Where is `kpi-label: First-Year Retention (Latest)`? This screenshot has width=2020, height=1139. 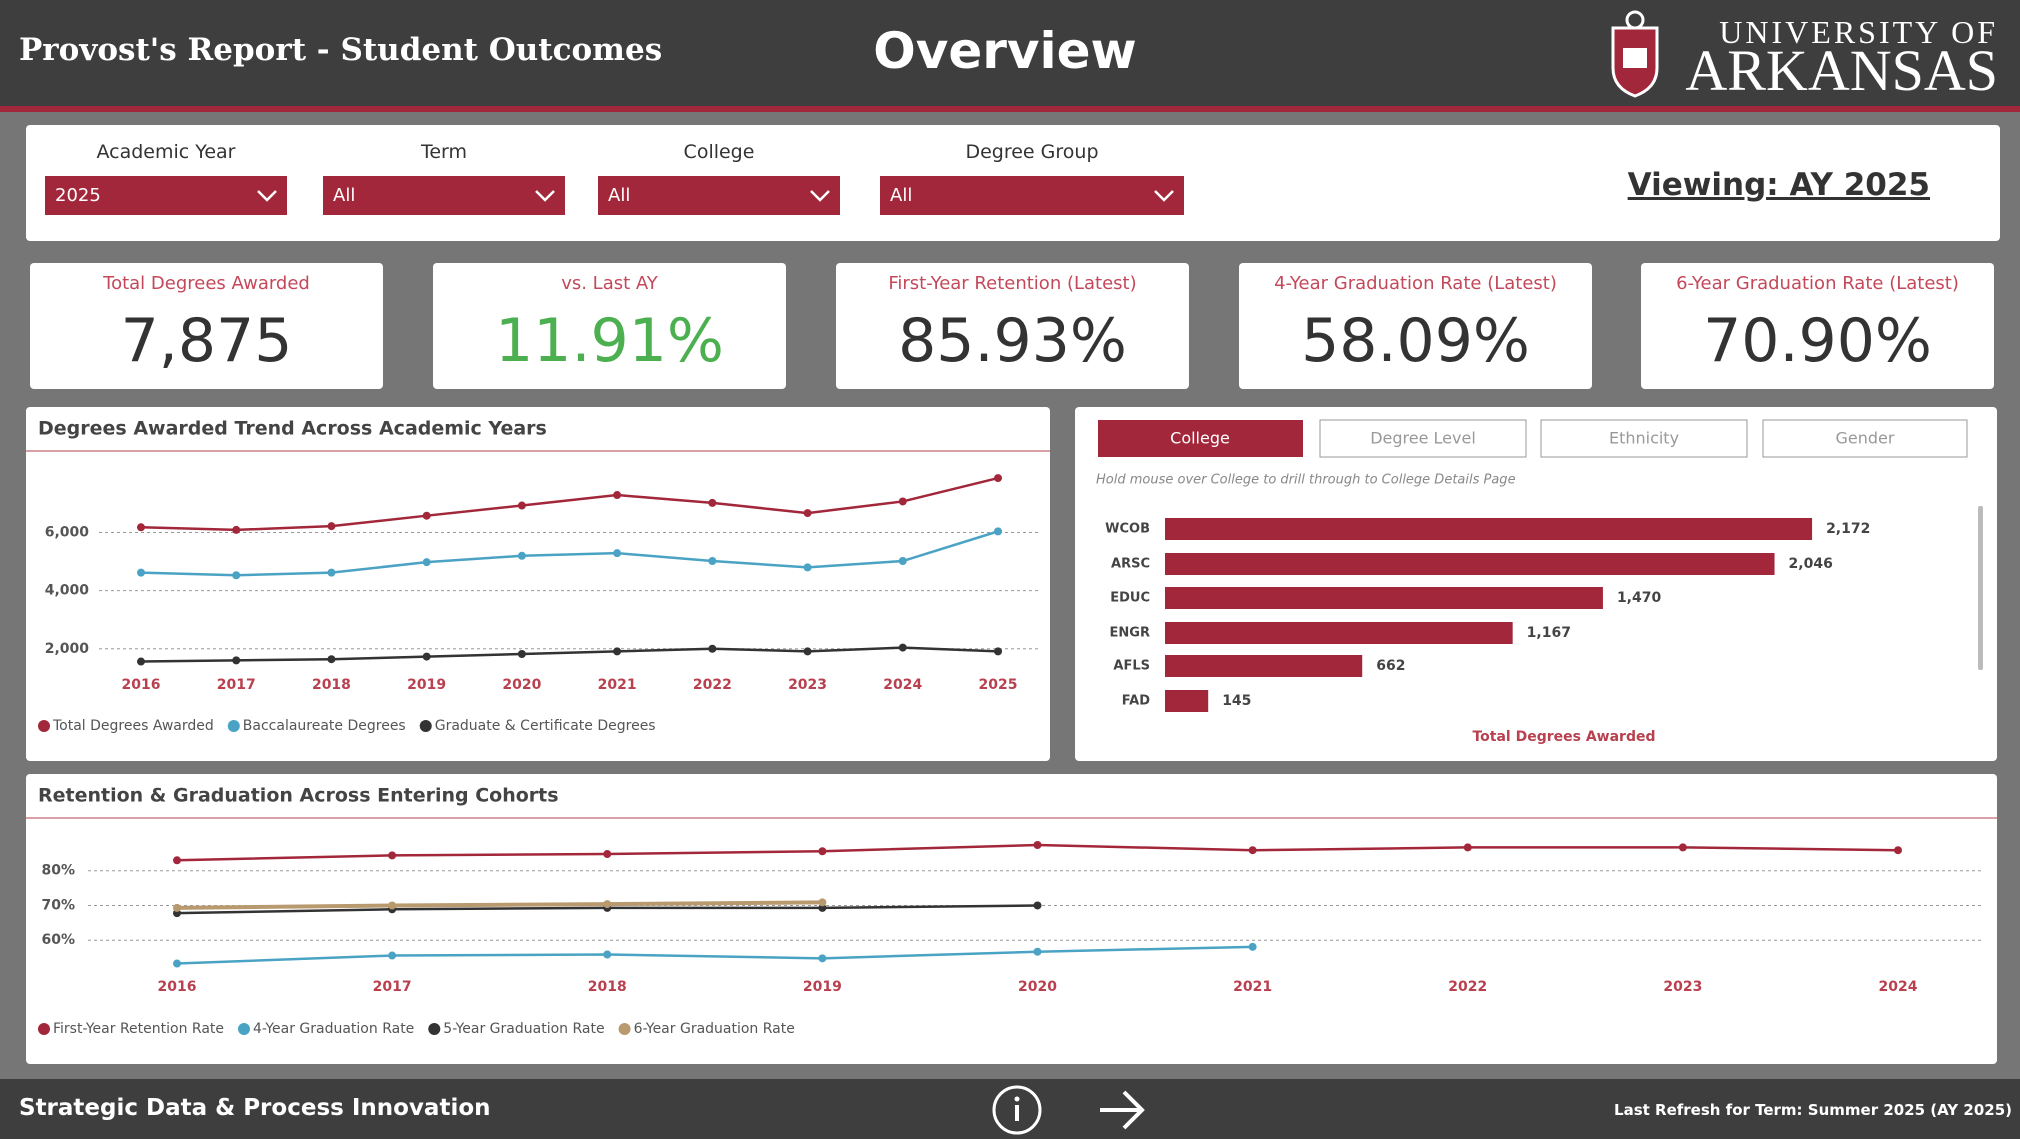 kpi-label: First-Year Retention (Latest) is located at coordinates (1012, 283).